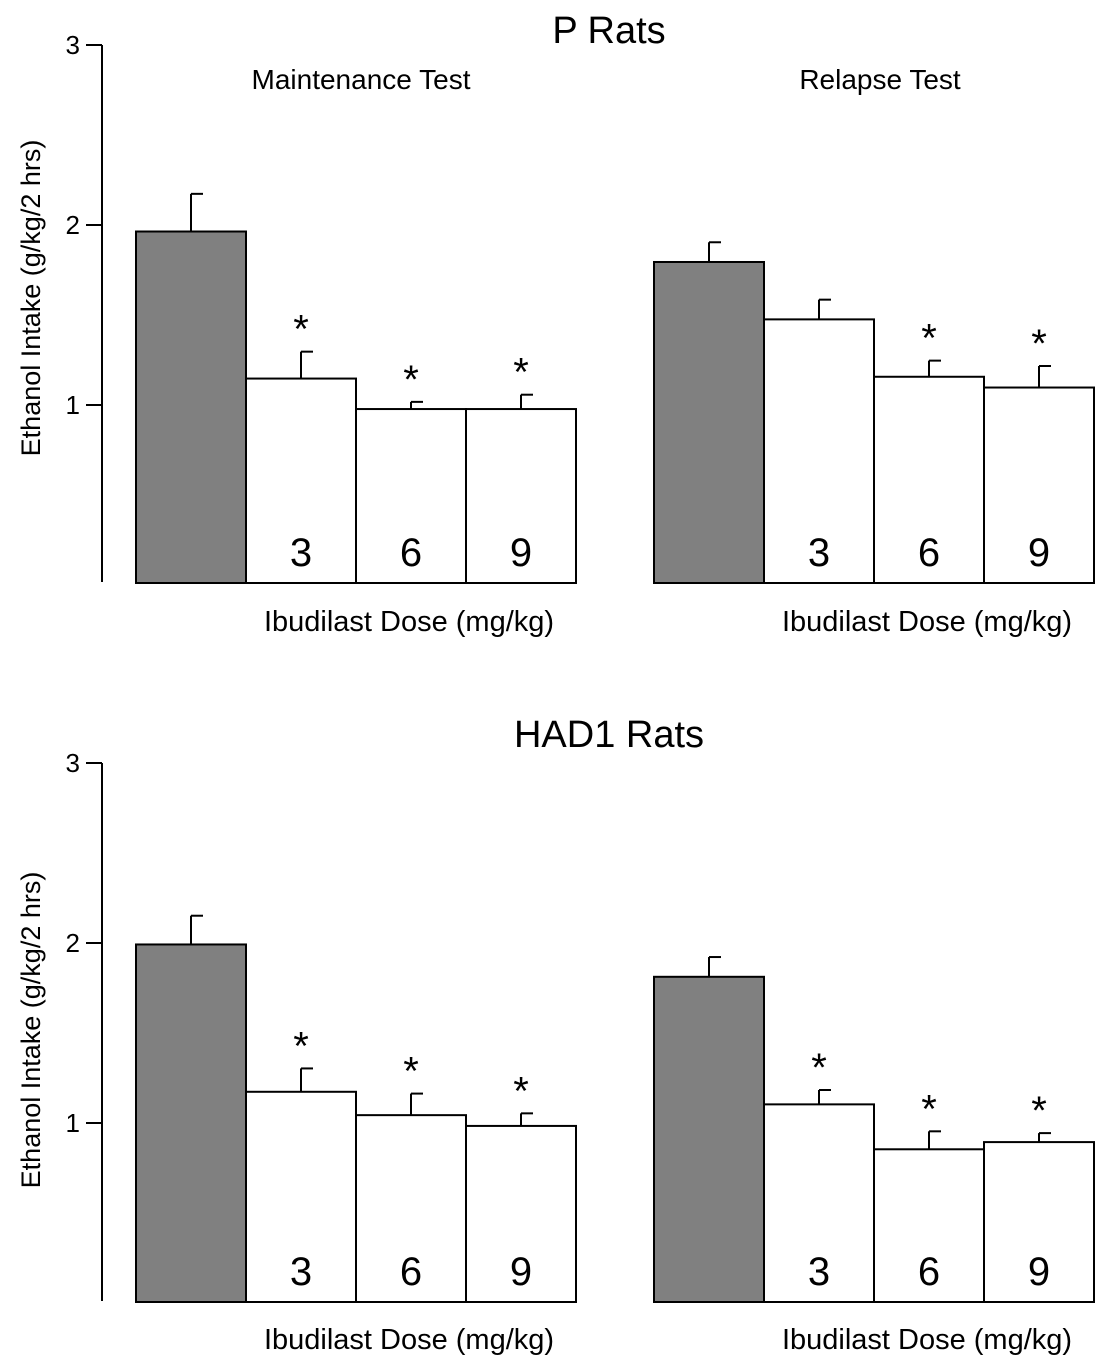  Describe the element at coordinates (84, 1024) in the screenshot. I see `y-axis-had1-rats: 1 2 3` at that location.